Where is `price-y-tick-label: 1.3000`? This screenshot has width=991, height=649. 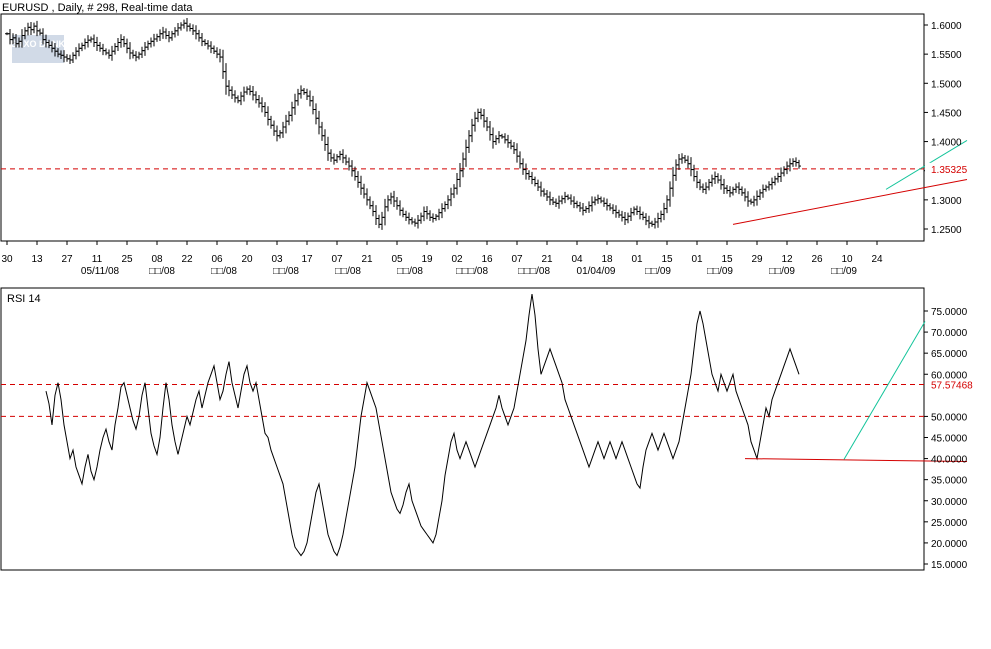
price-y-tick-label: 1.3000 is located at coordinates (946, 201).